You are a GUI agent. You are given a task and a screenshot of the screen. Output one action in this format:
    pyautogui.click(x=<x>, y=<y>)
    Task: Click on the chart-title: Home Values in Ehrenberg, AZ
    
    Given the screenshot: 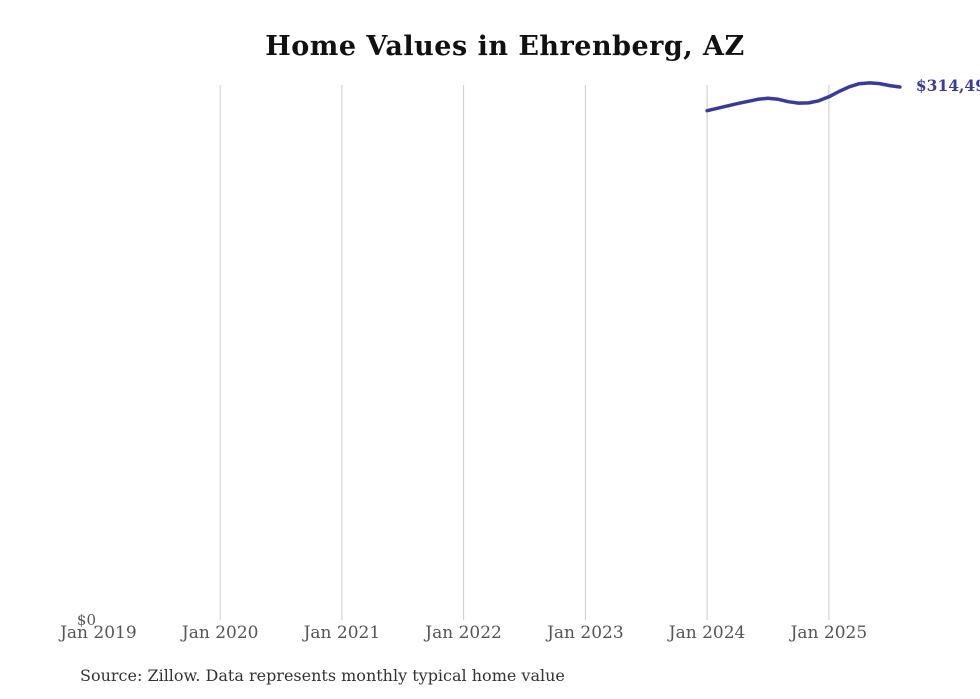 What is the action you would take?
    pyautogui.click(x=505, y=46)
    